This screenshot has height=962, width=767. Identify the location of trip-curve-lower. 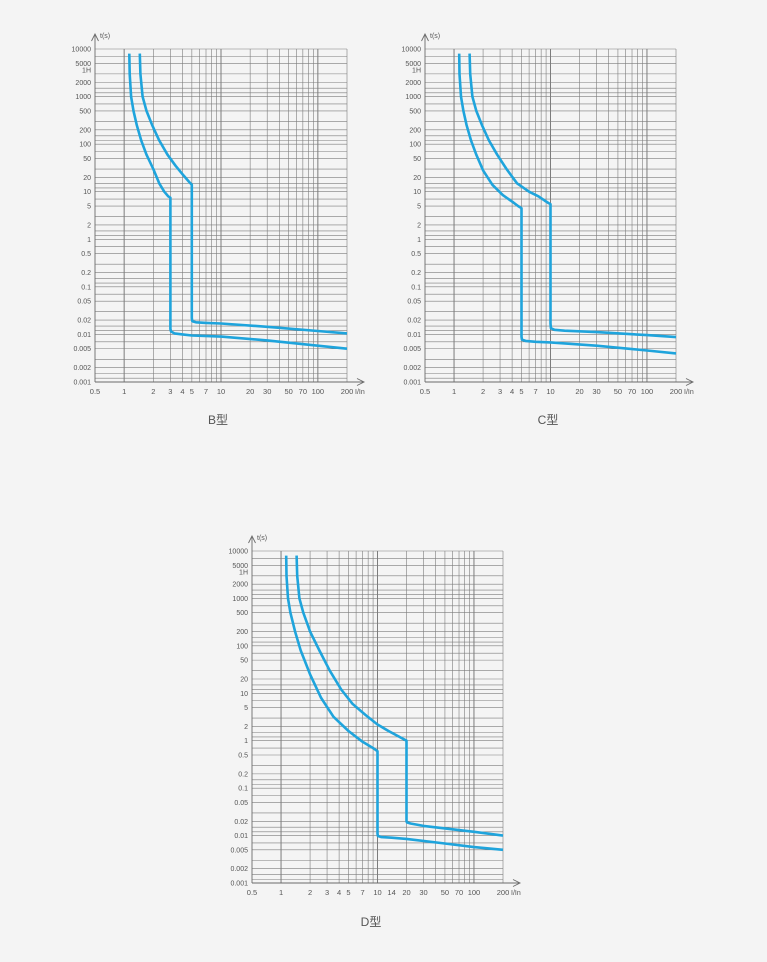
(394, 703).